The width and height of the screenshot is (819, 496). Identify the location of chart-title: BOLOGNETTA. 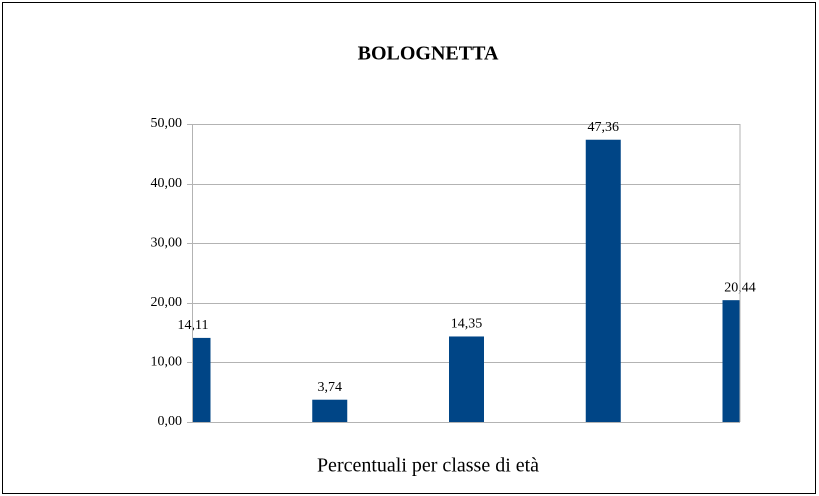
(428, 54).